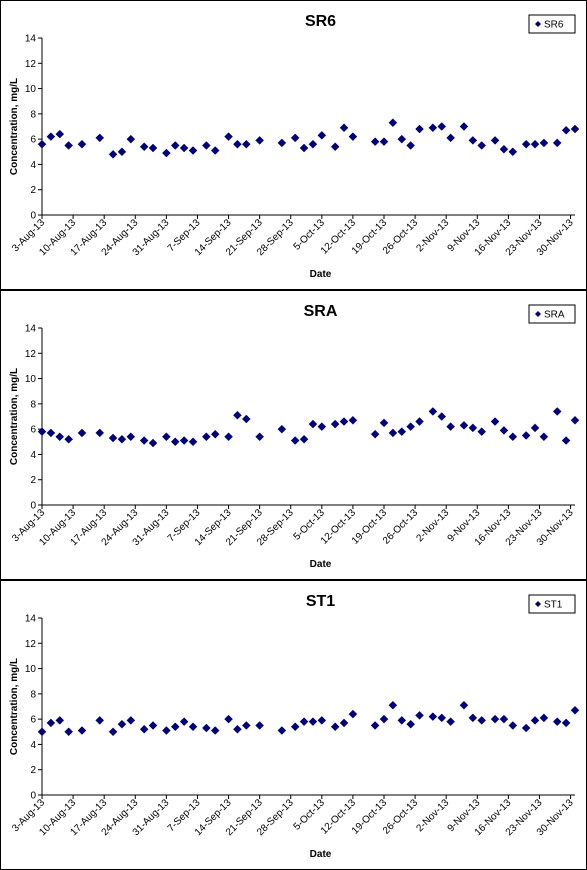 Image resolution: width=587 pixels, height=870 pixels. I want to click on y-tick-label: 8, so click(33, 404).